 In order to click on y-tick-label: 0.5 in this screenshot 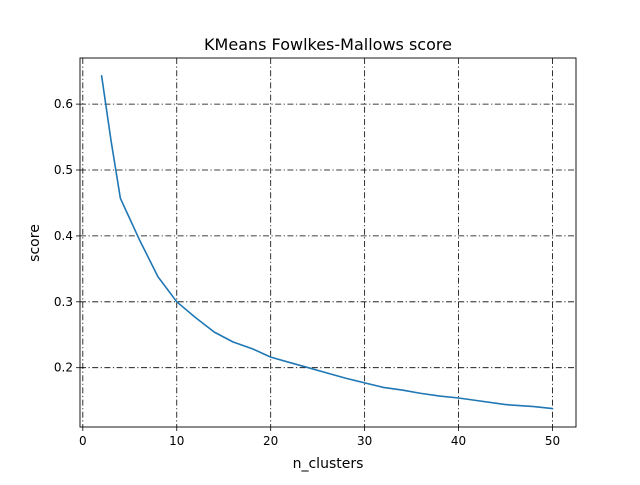, I will do `click(63, 170)`.